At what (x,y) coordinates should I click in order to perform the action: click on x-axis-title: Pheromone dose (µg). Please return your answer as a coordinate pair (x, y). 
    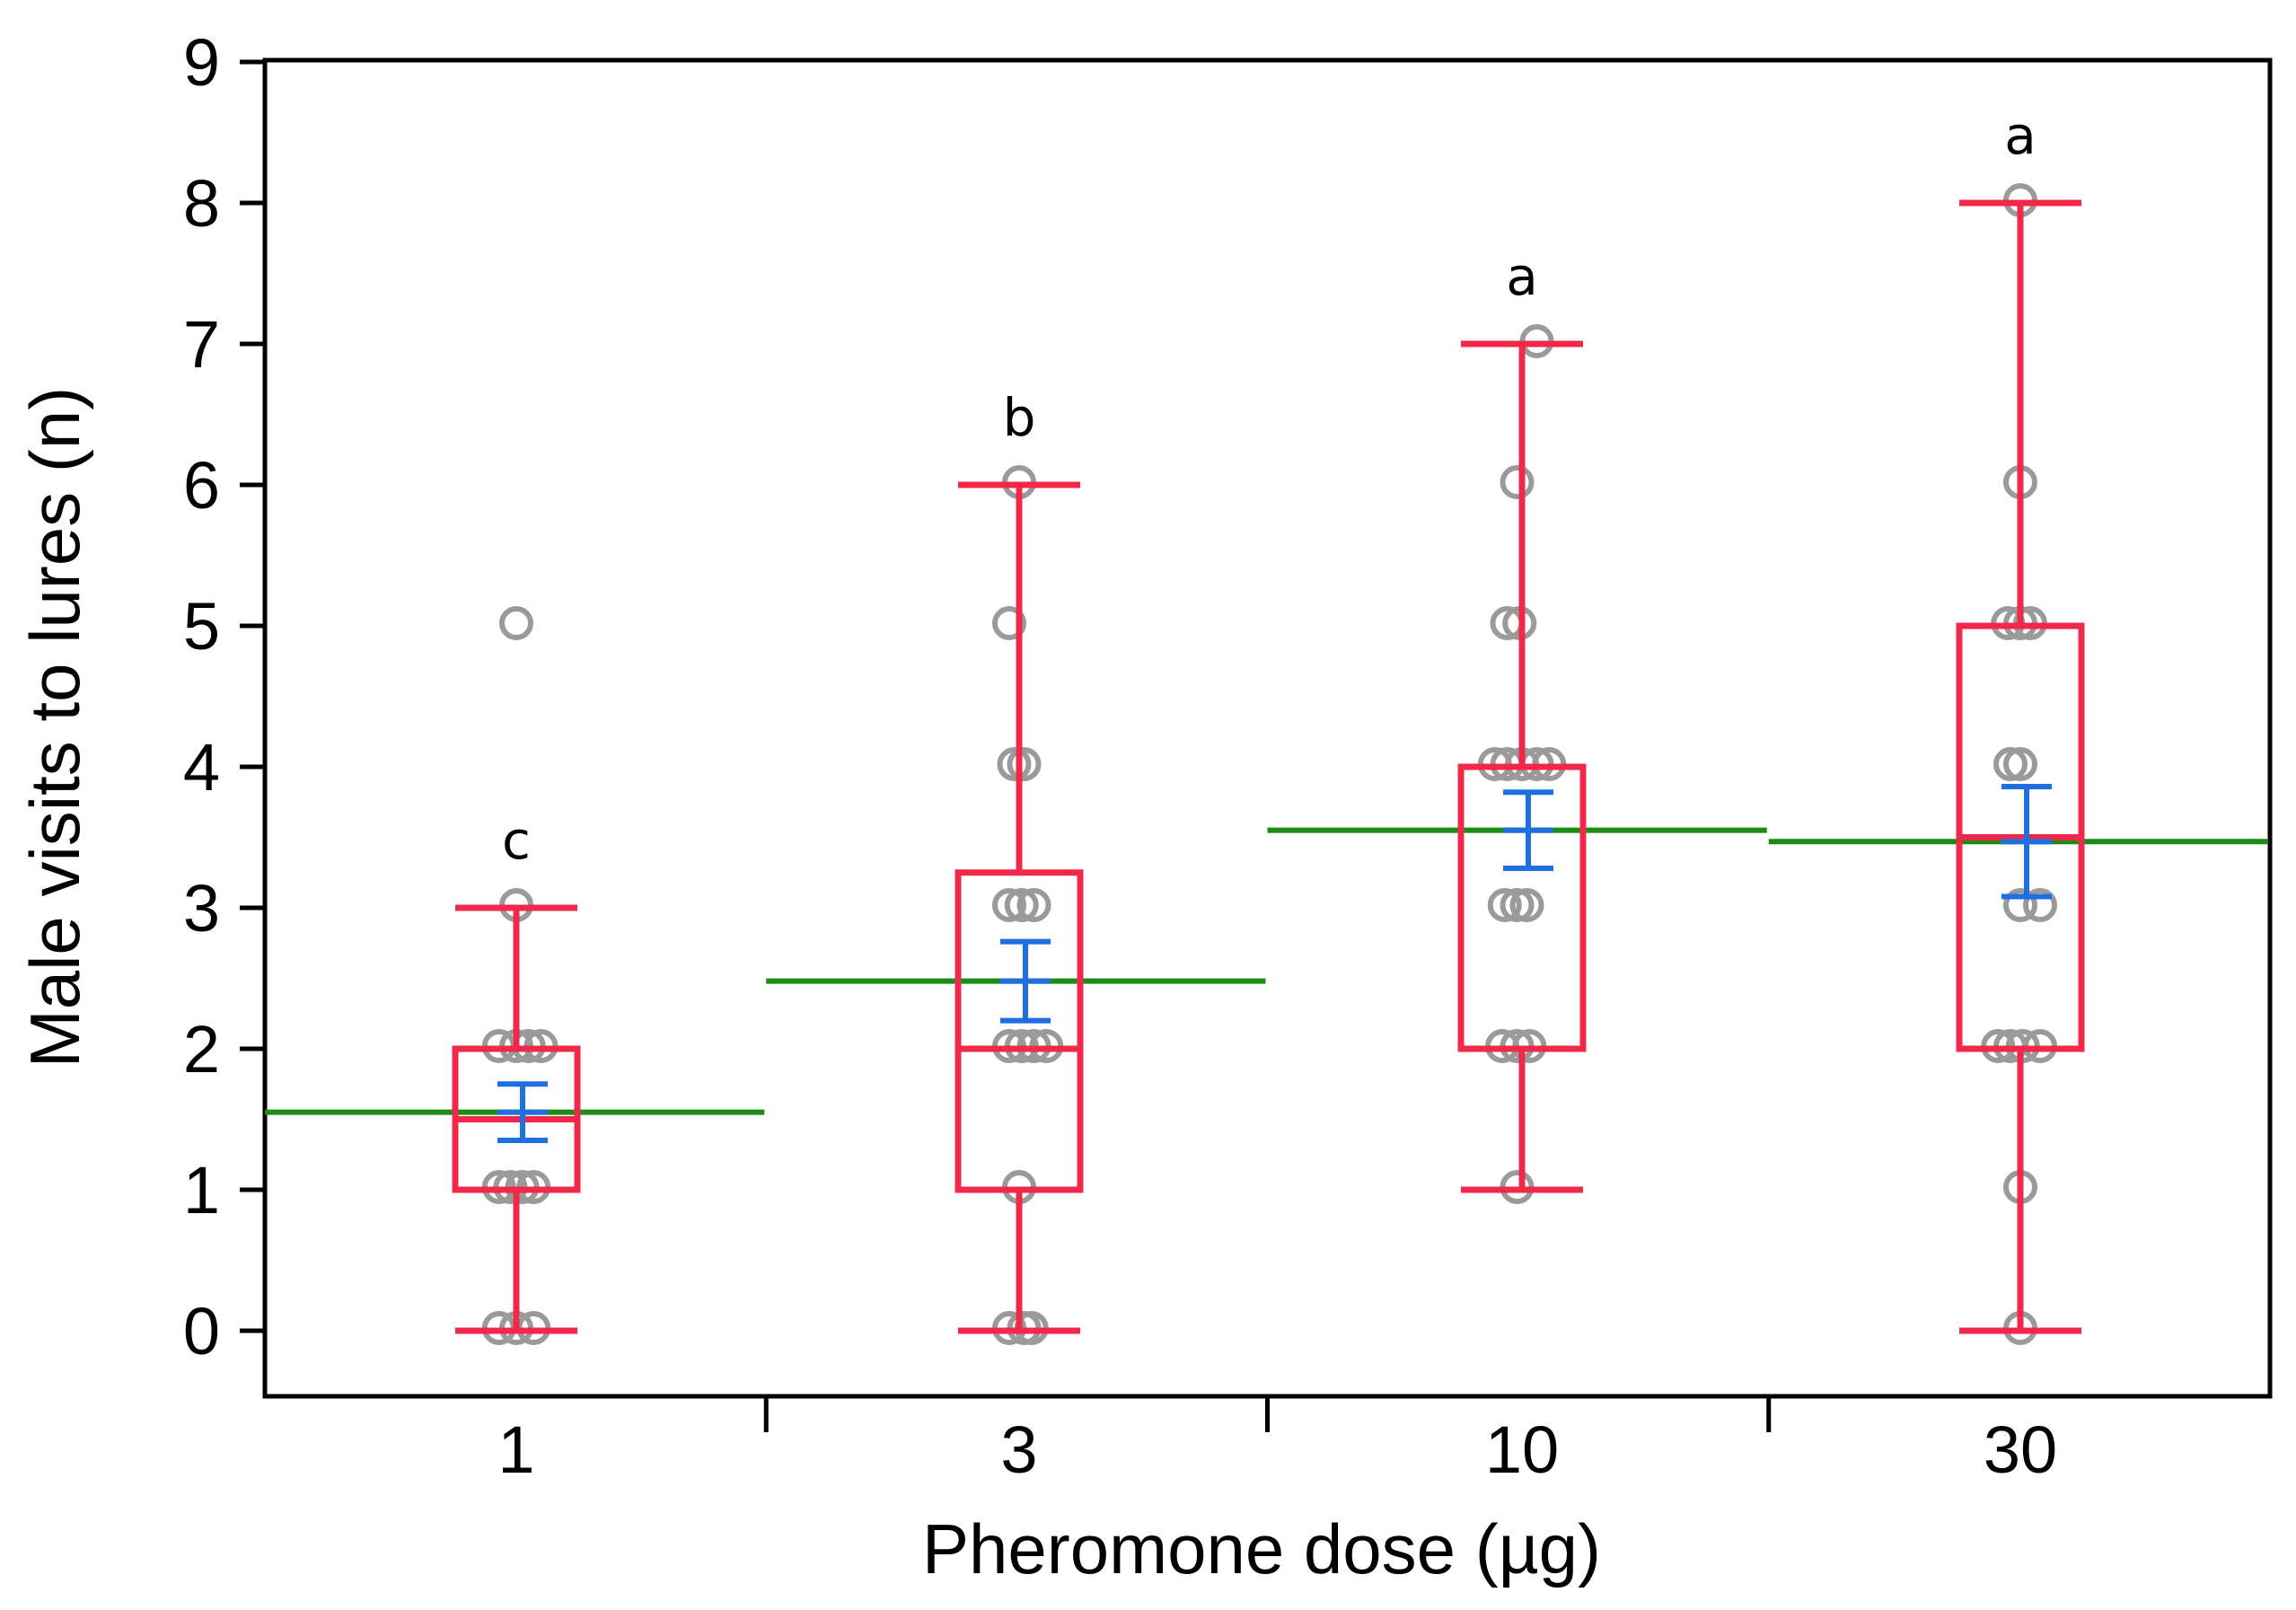
    Looking at the image, I should click on (1261, 1548).